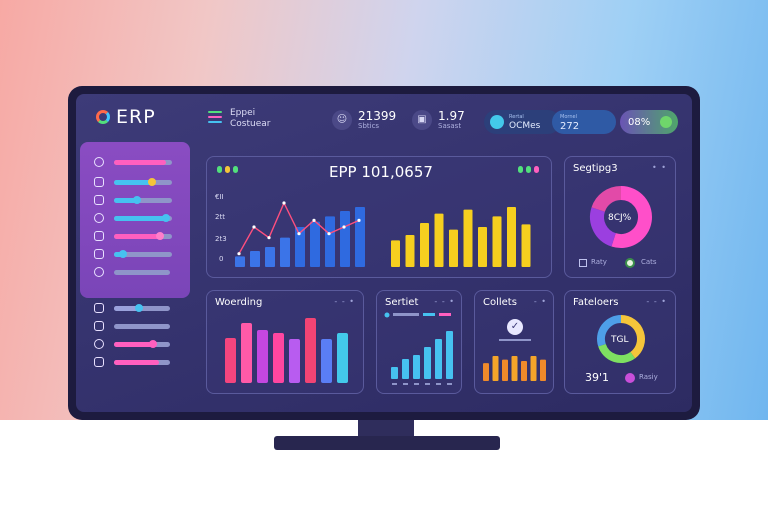 This screenshot has width=768, height=512. What do you see at coordinates (387, 315) in the screenshot?
I see `legend-dot` at bounding box center [387, 315].